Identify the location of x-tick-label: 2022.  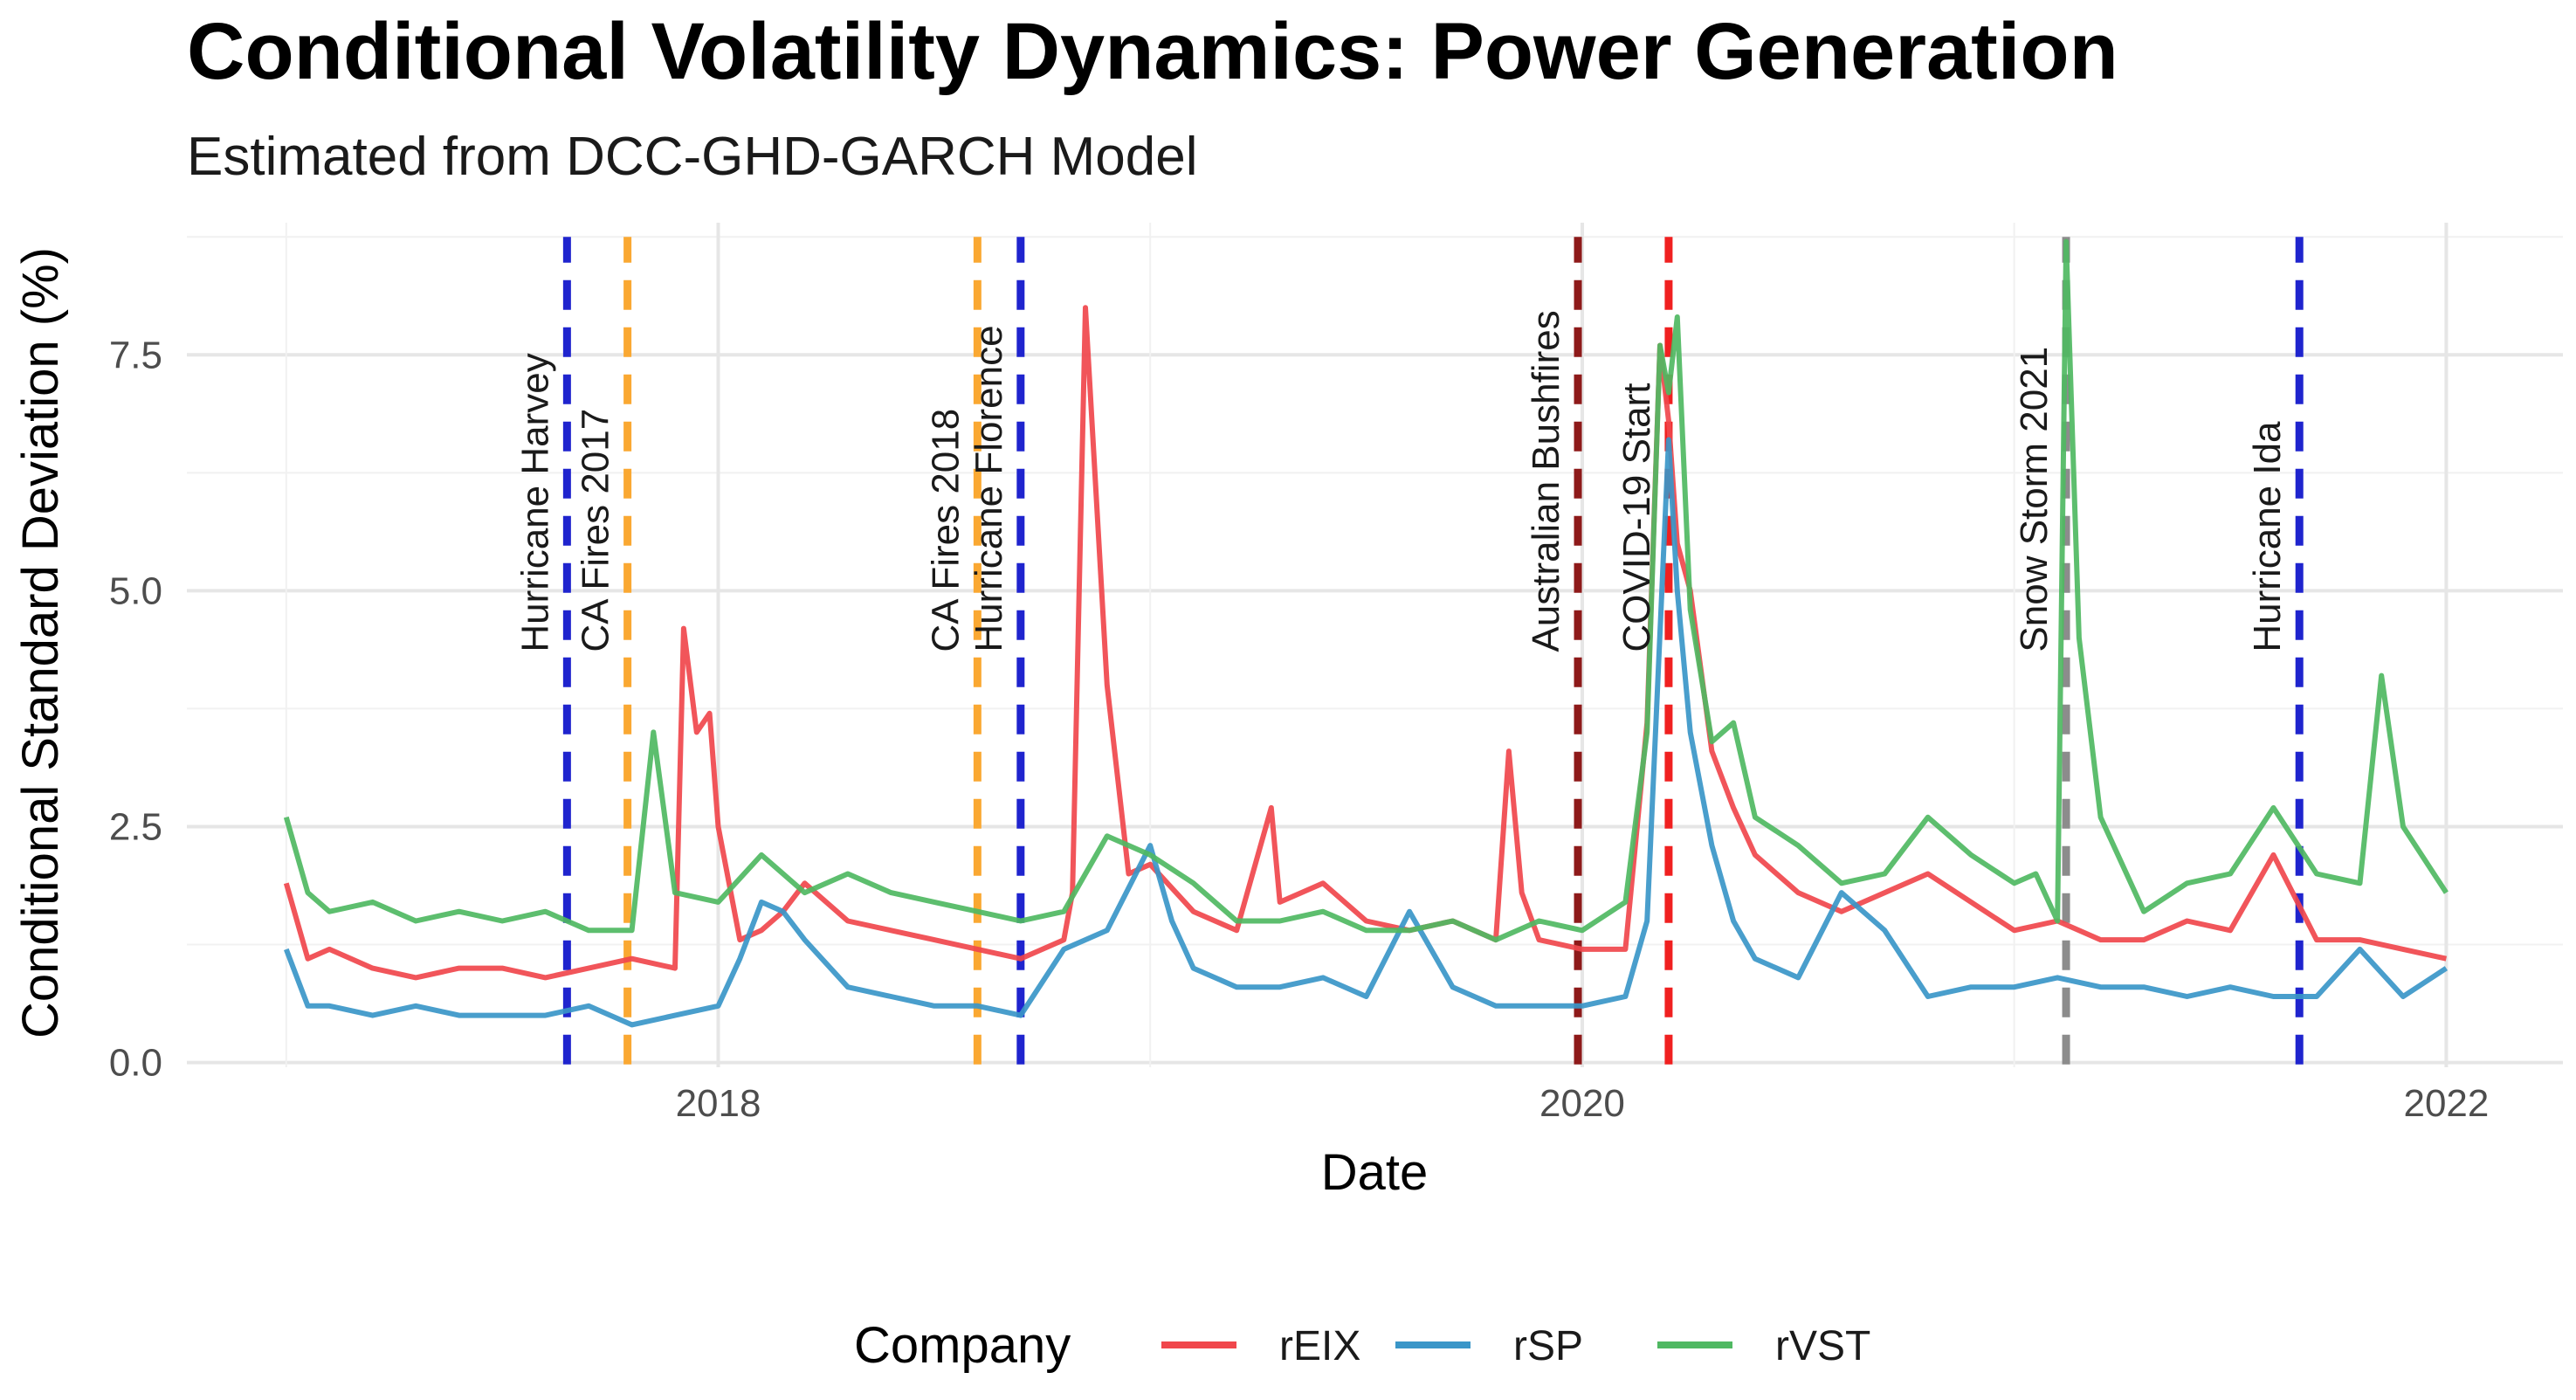
(2446, 1103).